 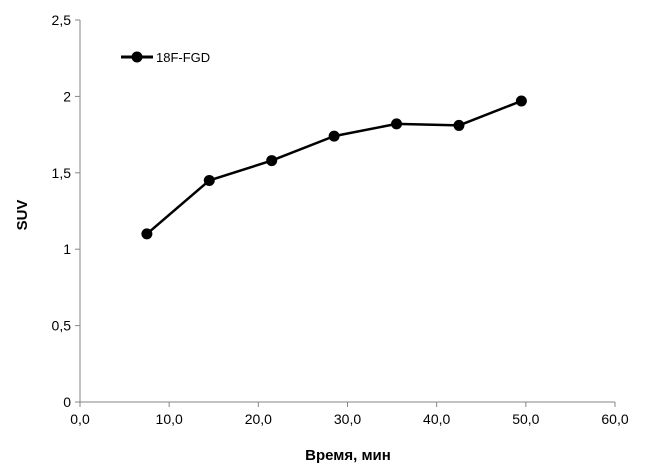 What do you see at coordinates (80, 419) in the screenshot?
I see `x-tick-label: 0,0` at bounding box center [80, 419].